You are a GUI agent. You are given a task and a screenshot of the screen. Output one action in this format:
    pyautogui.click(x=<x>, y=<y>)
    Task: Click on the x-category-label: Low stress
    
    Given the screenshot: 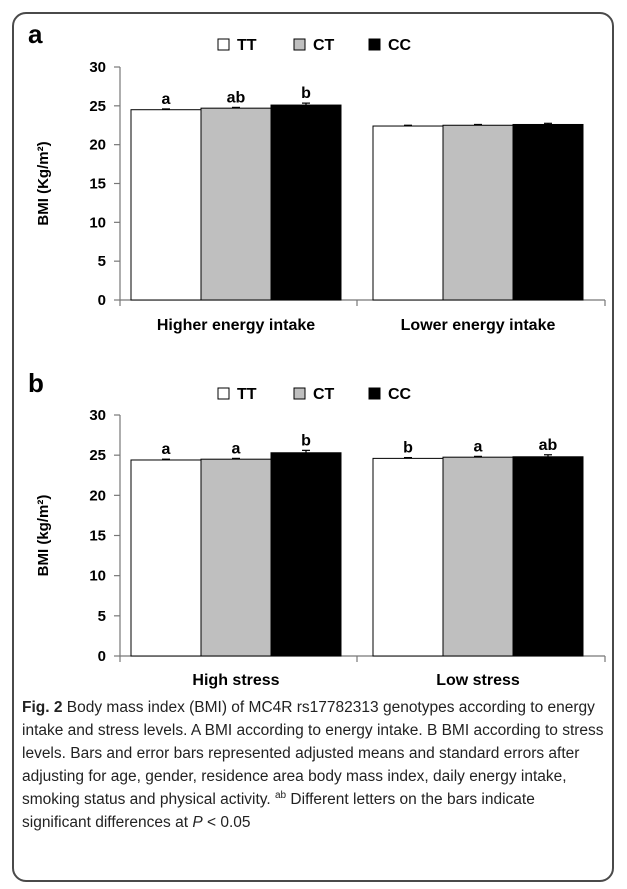 What is the action you would take?
    pyautogui.click(x=478, y=680)
    